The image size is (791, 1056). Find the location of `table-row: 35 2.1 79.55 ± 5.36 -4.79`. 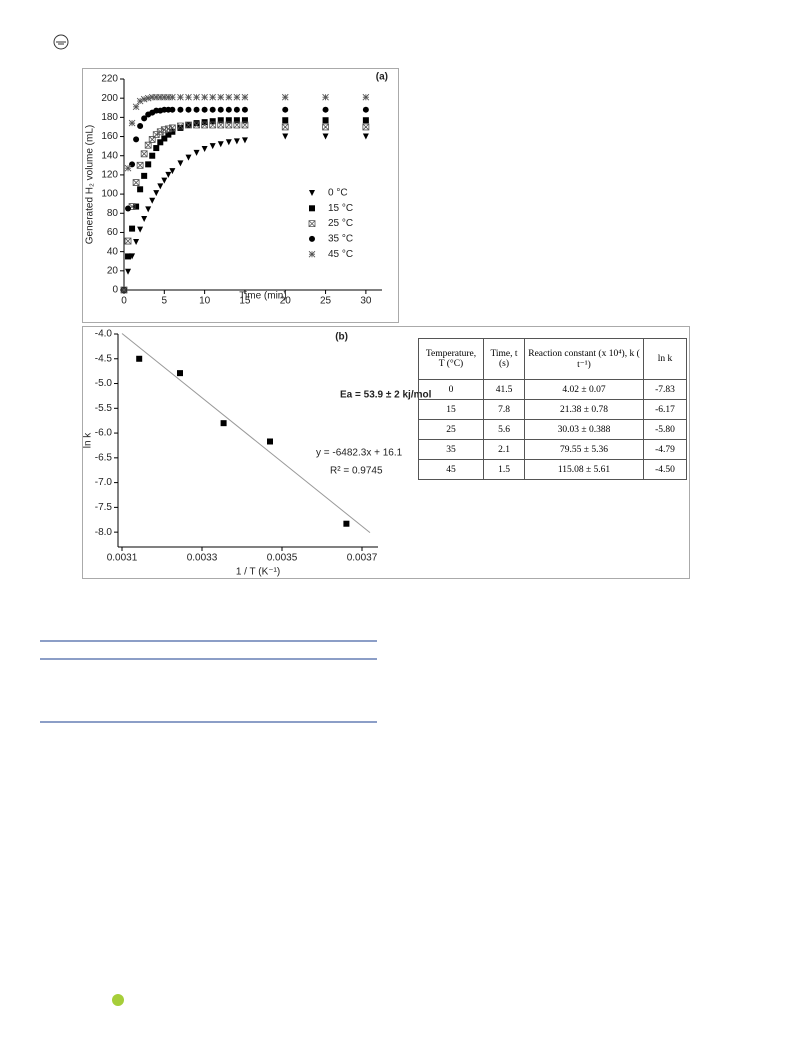

table-row: 35 2.1 79.55 ± 5.36 -4.79 is located at coordinates (552, 449).